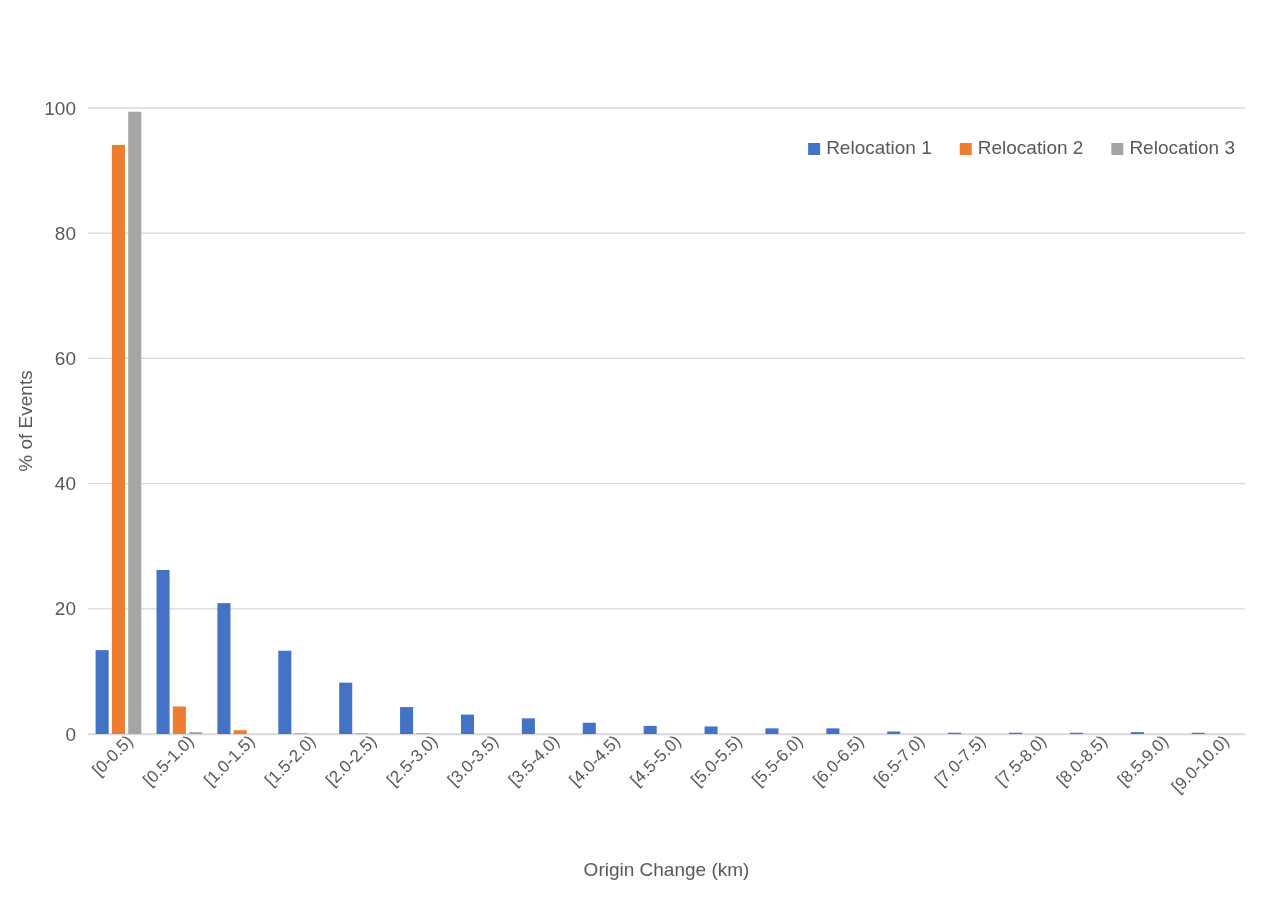 Image resolution: width=1272 pixels, height=901 pixels. What do you see at coordinates (25, 421) in the screenshot?
I see `y-axis-title: % of Events` at bounding box center [25, 421].